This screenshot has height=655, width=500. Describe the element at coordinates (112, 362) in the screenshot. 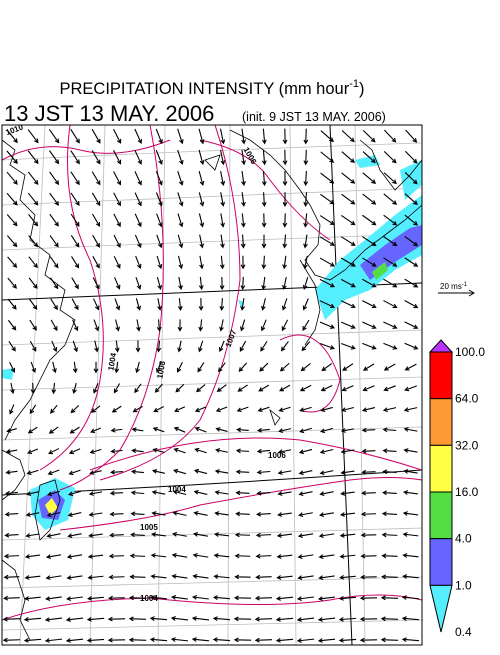

I see `contour-label: 1004` at that location.